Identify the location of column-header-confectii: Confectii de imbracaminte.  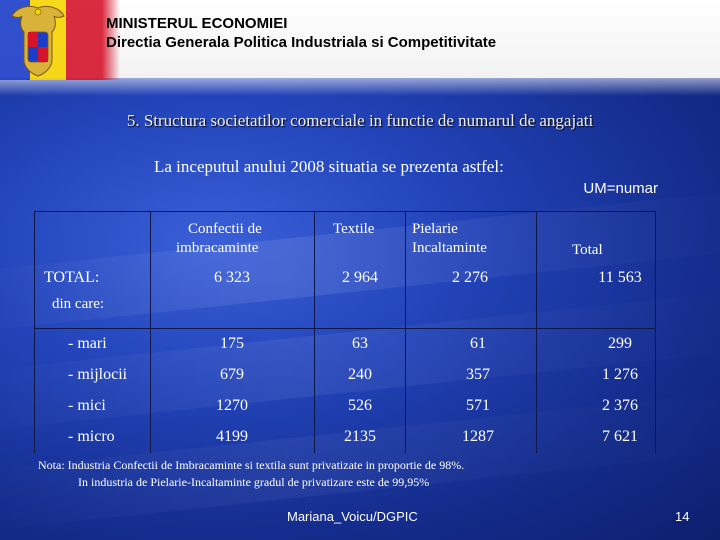
(219, 238).